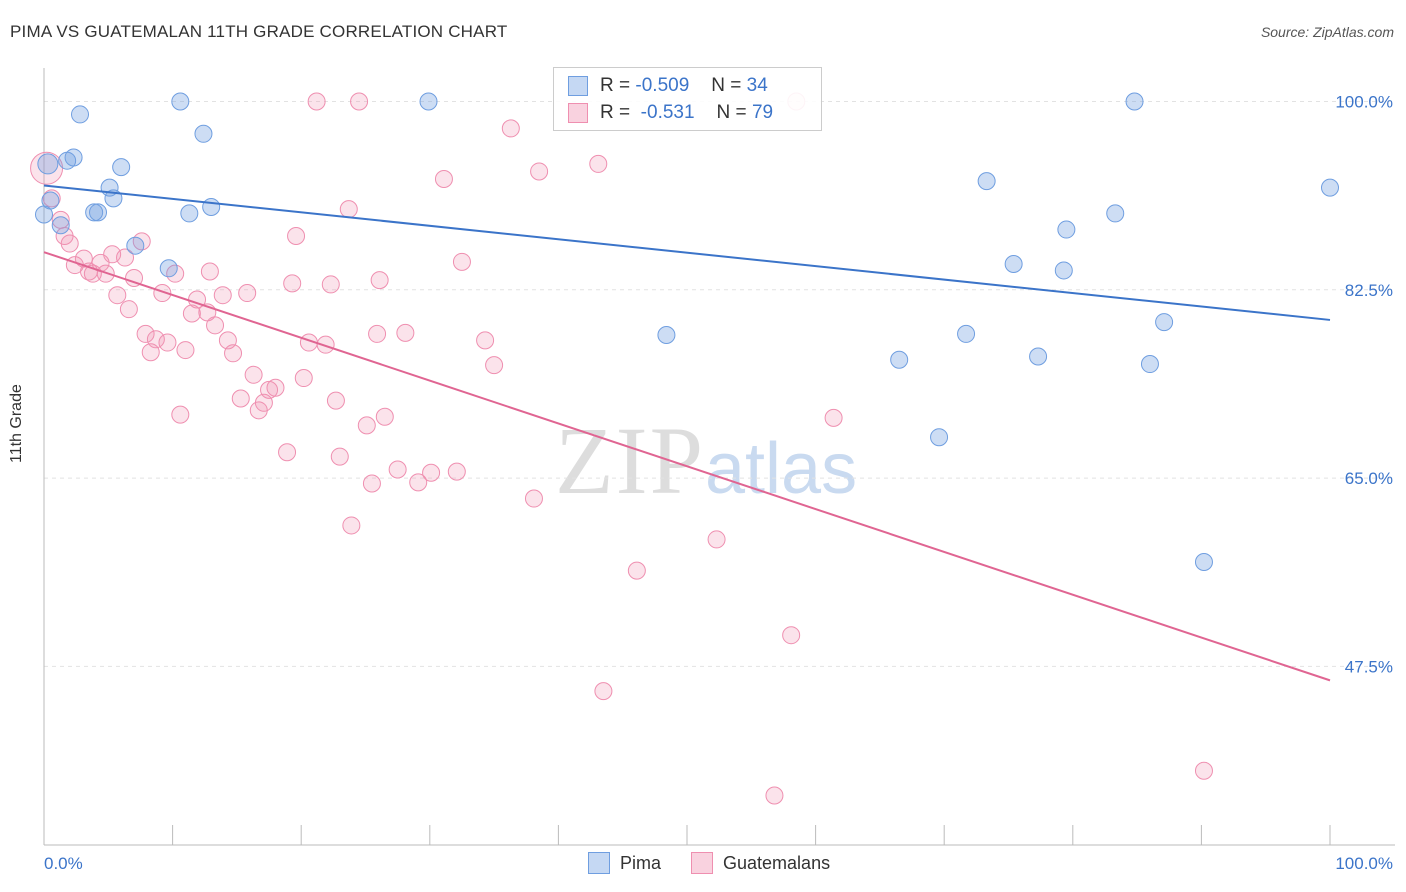 The height and width of the screenshot is (892, 1406). What do you see at coordinates (615, 85) in the screenshot?
I see `legend-r-label: R =` at bounding box center [615, 85].